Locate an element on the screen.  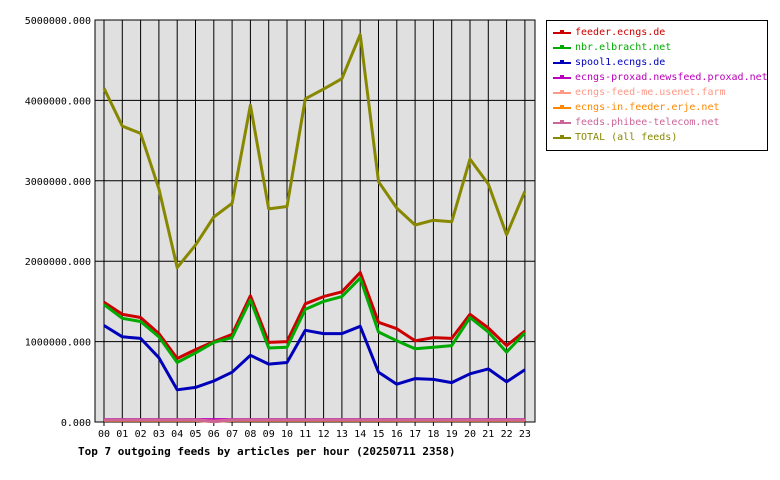
x-tick-label: 03 is located at coordinates (159, 434).